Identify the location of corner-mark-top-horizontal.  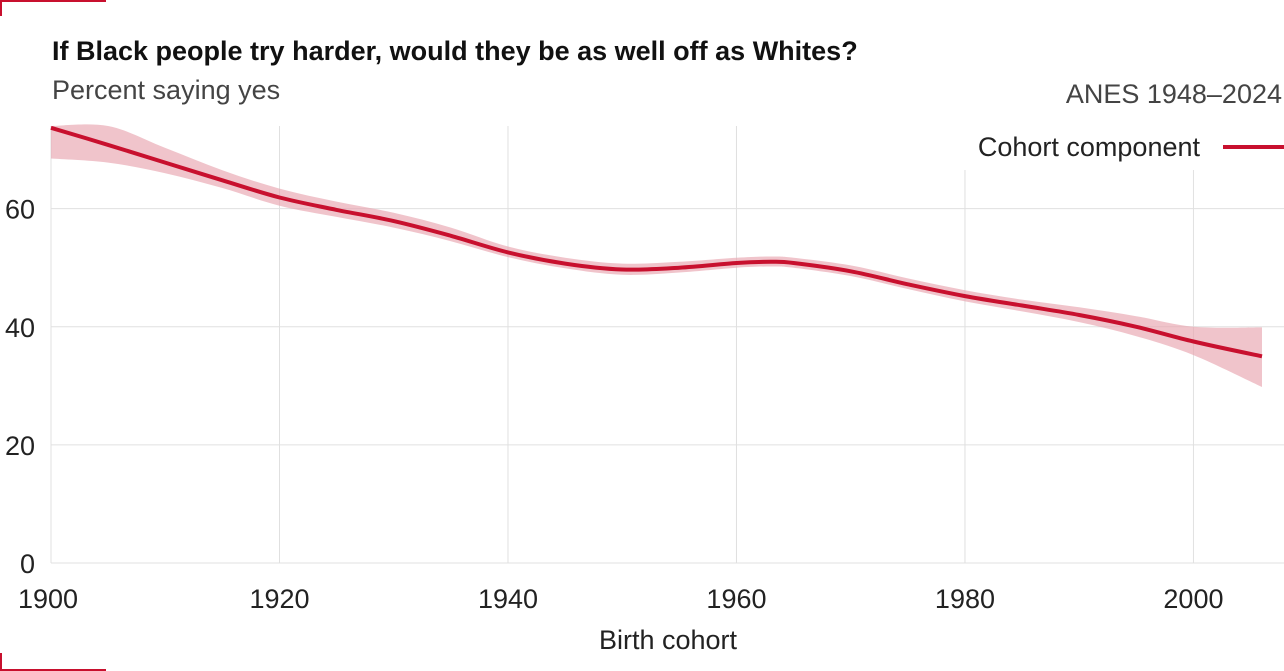
(53, 1).